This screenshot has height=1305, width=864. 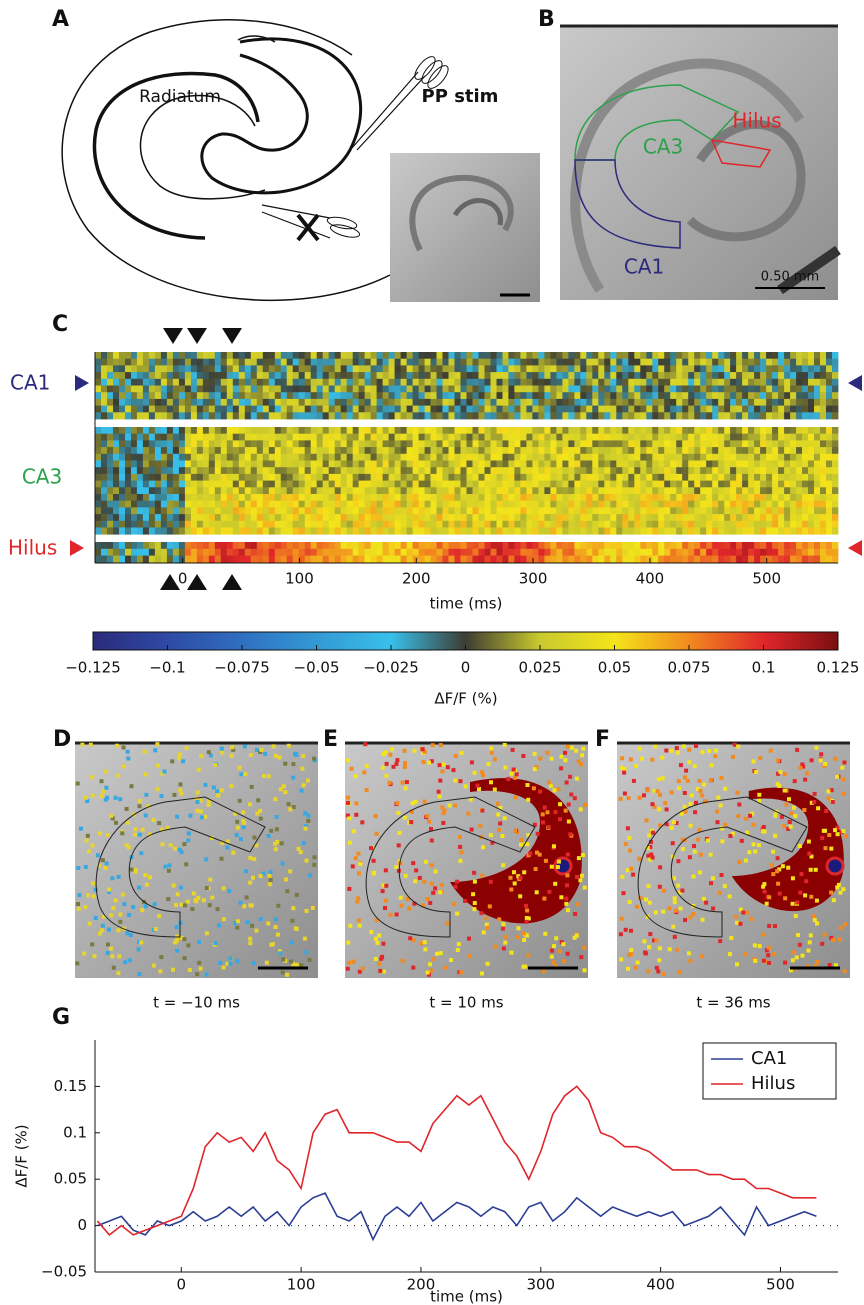 What do you see at coordinates (70, 1179) in the screenshot?
I see `y-tick-label: 0.05` at bounding box center [70, 1179].